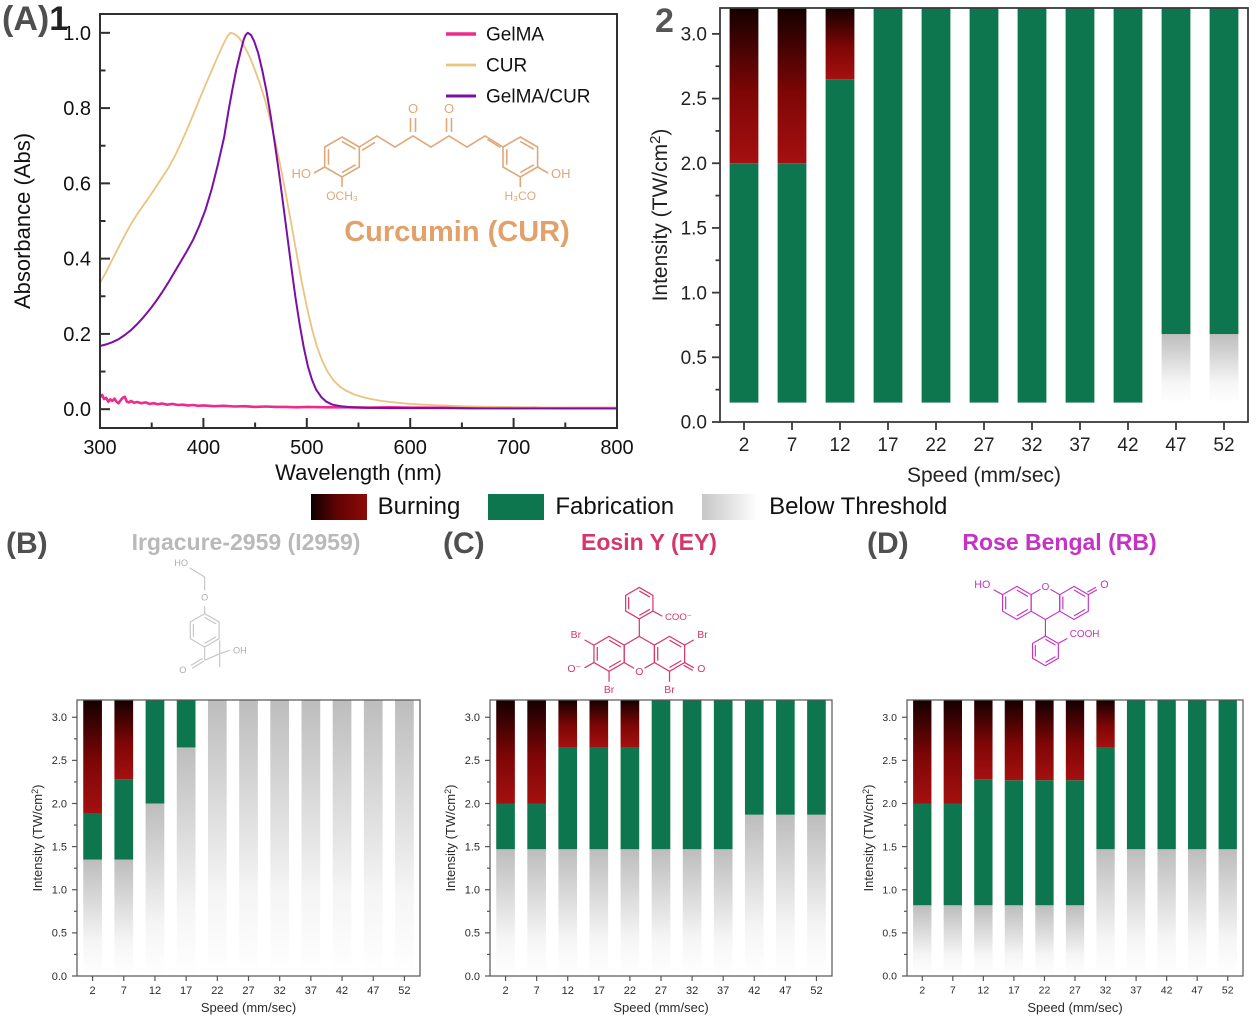 This screenshot has height=1018, width=1258. Describe the element at coordinates (155, 991) in the screenshot. I see `x-tick-label: 12` at that location.